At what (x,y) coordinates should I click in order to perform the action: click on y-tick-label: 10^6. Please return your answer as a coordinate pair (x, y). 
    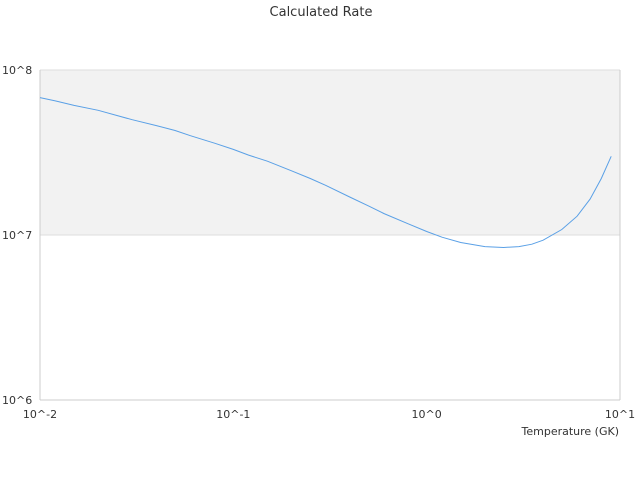
    Looking at the image, I should click on (17, 400).